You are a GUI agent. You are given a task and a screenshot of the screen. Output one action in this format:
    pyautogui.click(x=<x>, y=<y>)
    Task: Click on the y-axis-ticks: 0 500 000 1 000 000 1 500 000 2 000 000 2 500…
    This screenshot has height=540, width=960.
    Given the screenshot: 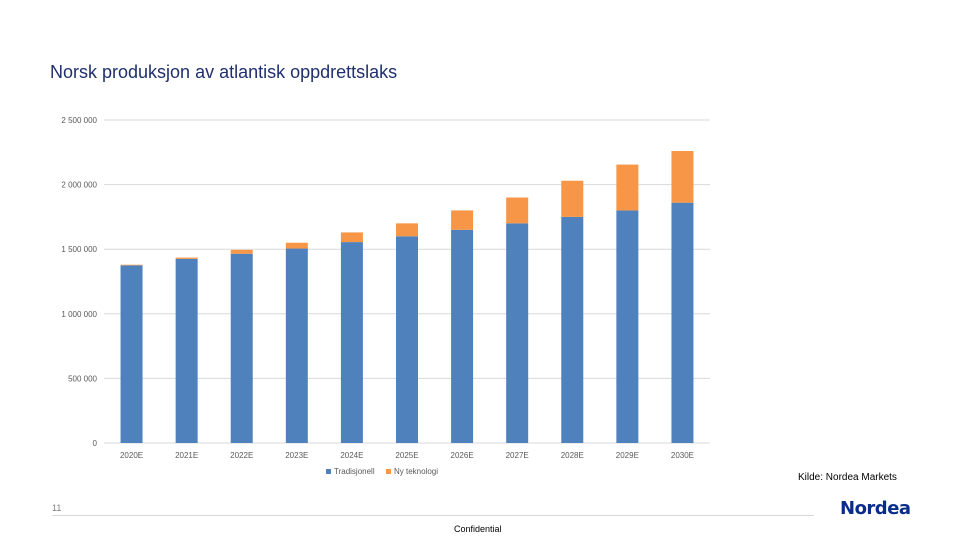 What is the action you would take?
    pyautogui.click(x=79, y=282)
    